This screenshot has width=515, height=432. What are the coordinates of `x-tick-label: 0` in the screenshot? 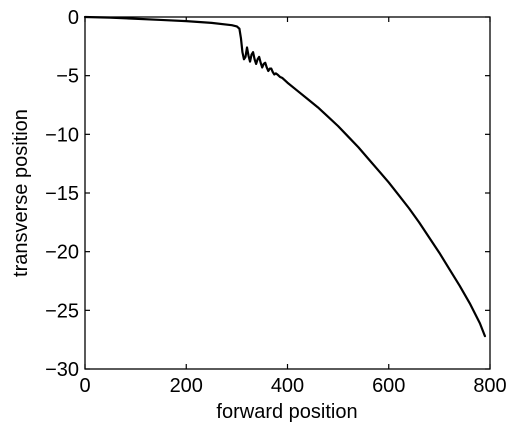 It's located at (84, 386).